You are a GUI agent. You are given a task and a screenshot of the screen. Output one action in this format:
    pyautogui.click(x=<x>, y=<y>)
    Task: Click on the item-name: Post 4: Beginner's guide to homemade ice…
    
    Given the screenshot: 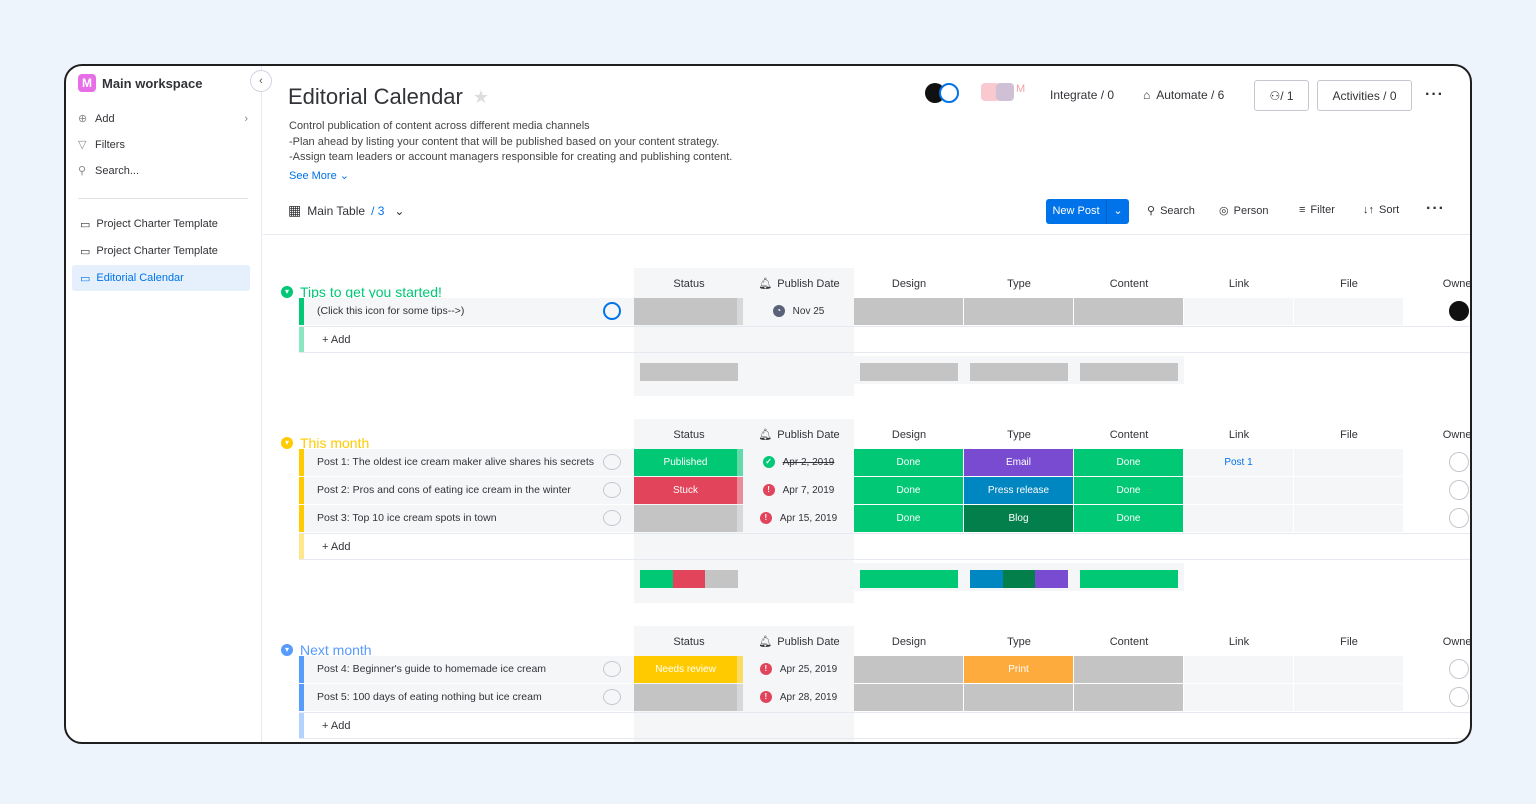 What is the action you would take?
    pyautogui.click(x=469, y=669)
    